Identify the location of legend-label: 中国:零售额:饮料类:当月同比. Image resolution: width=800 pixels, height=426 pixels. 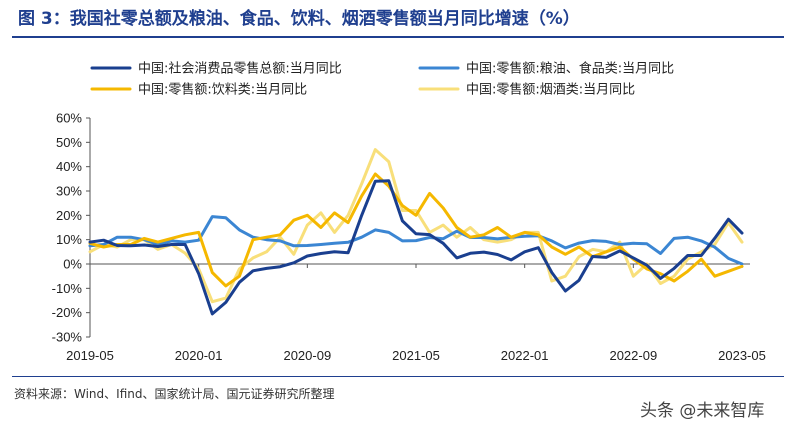
(222, 90).